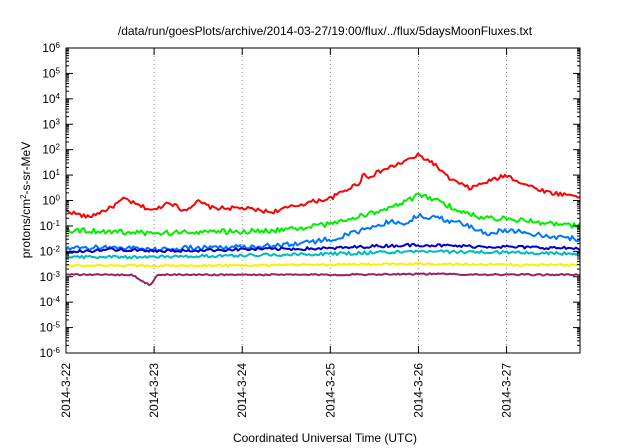  Describe the element at coordinates (50, 225) in the screenshot. I see `y-tick-label: 10⁻¹` at that location.